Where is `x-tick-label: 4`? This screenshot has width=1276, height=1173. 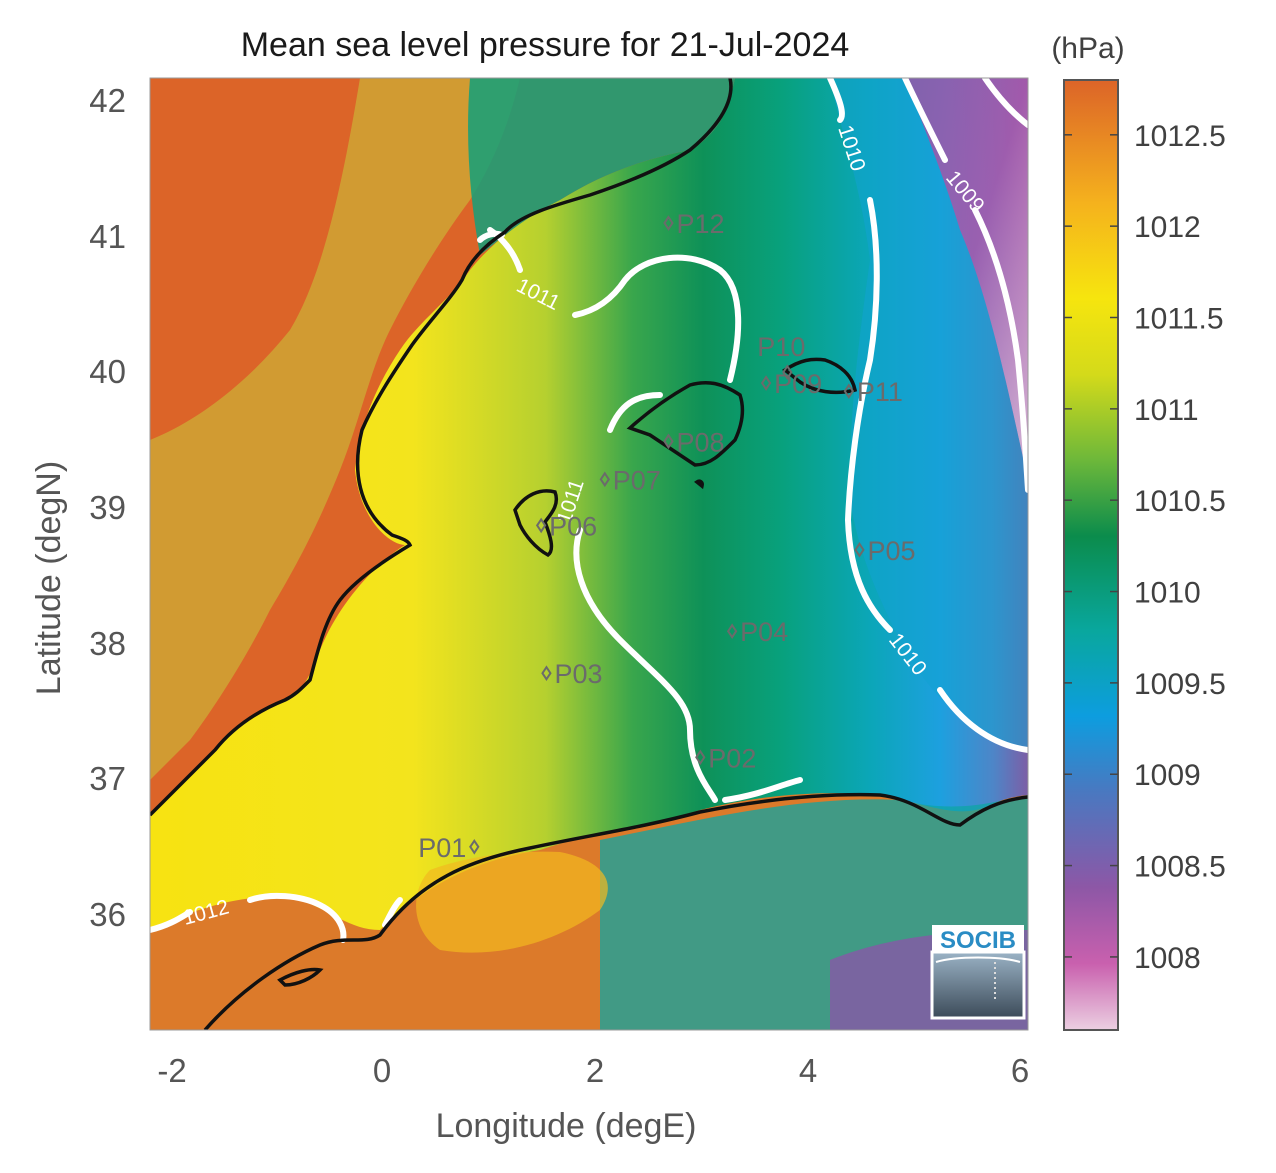 x-tick-label: 4 is located at coordinates (808, 1070).